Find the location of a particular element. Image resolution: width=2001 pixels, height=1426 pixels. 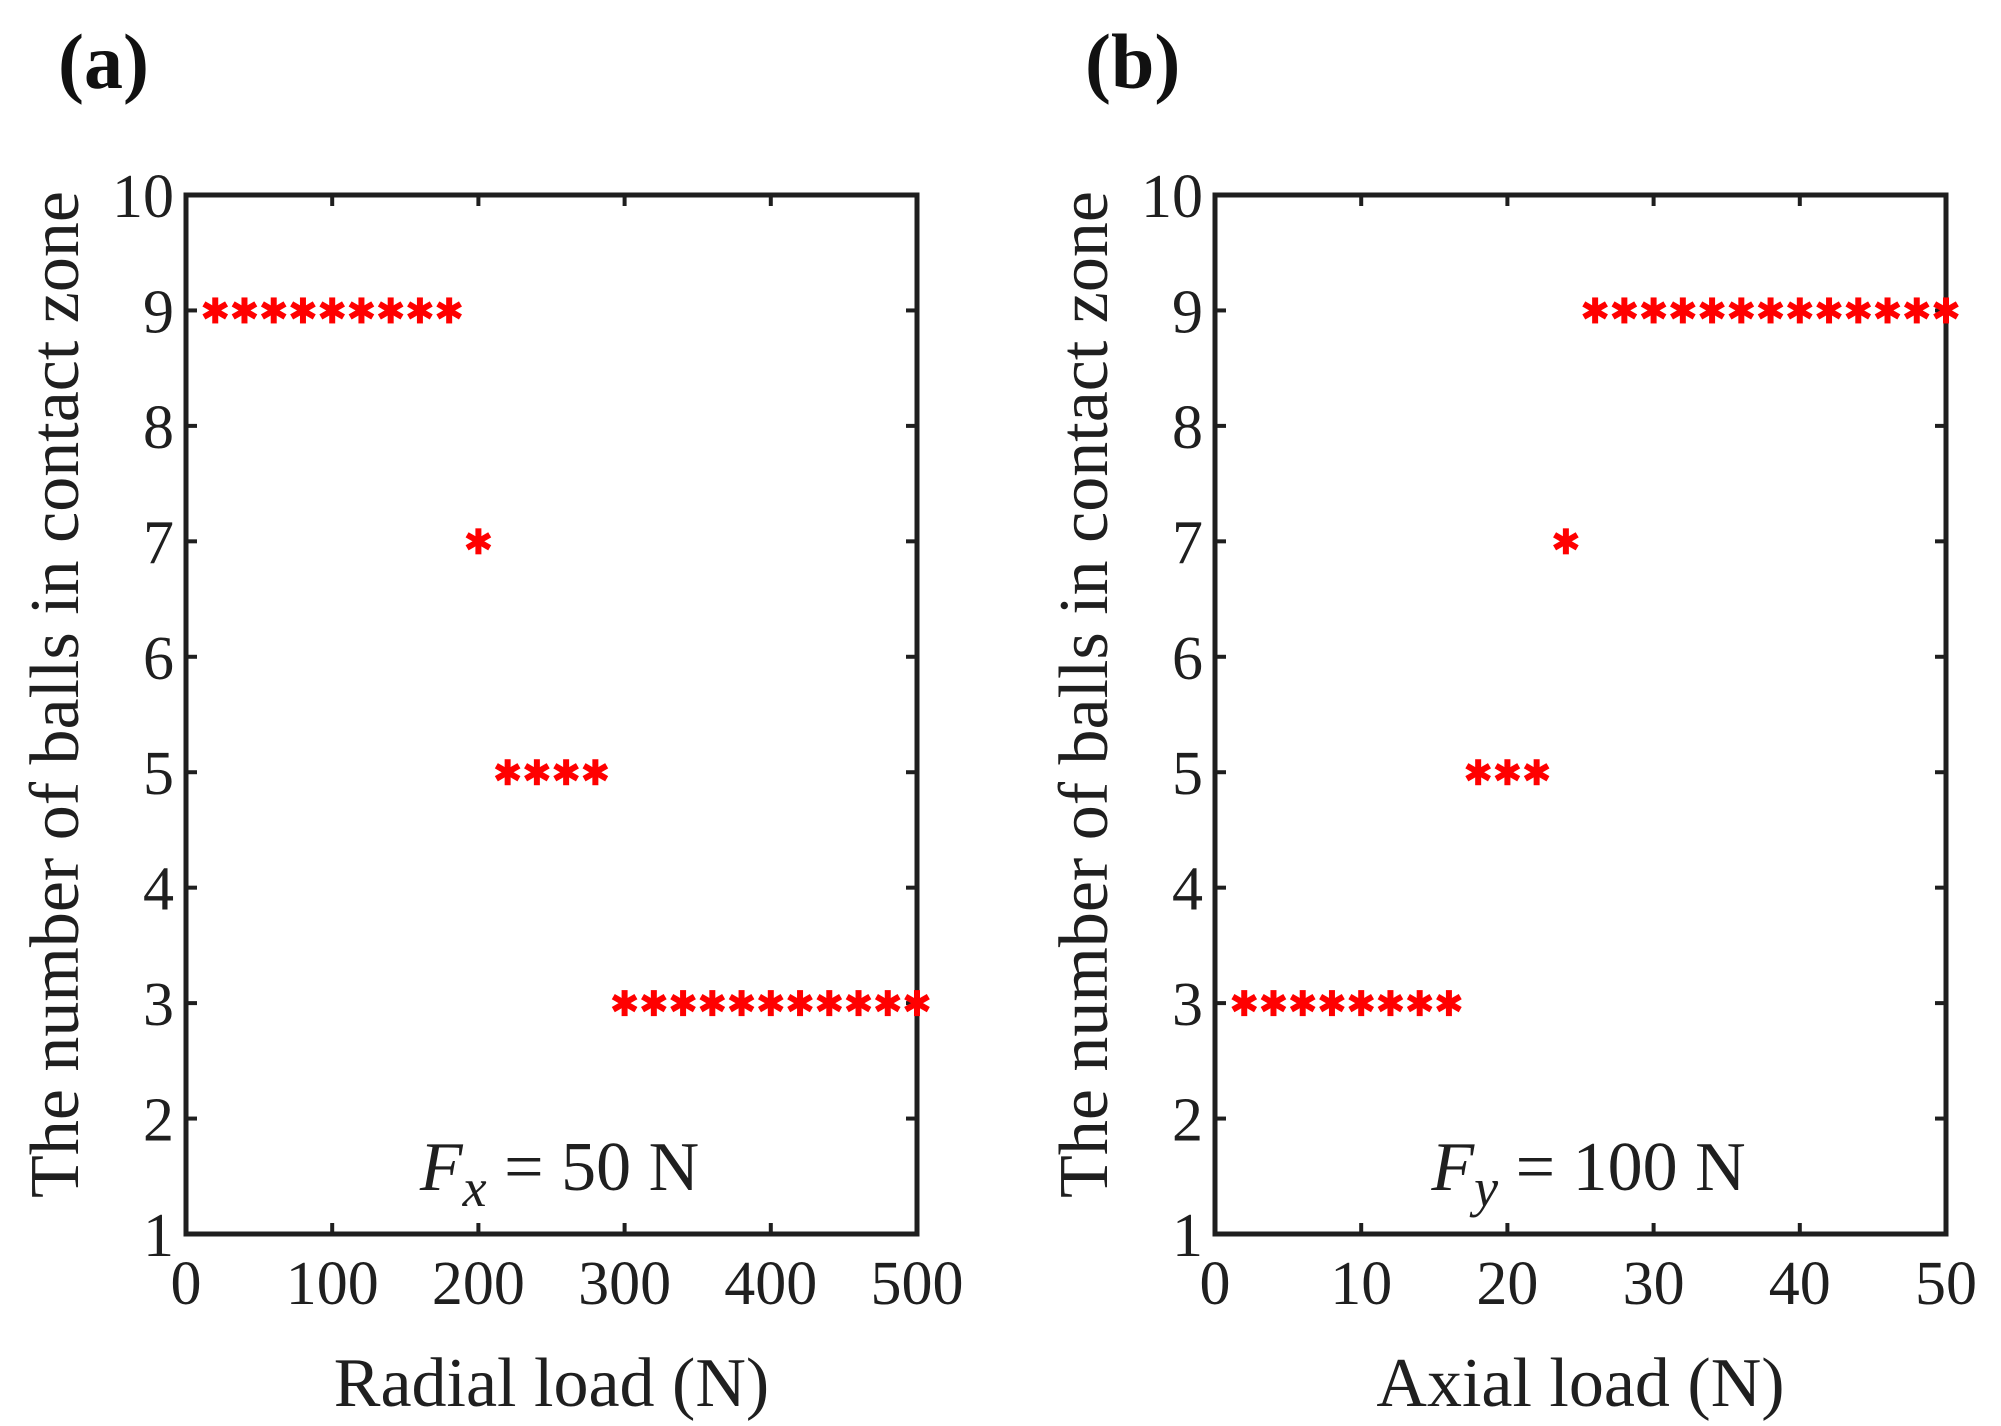

x-tick-label: 50 is located at coordinates (1946, 1284).